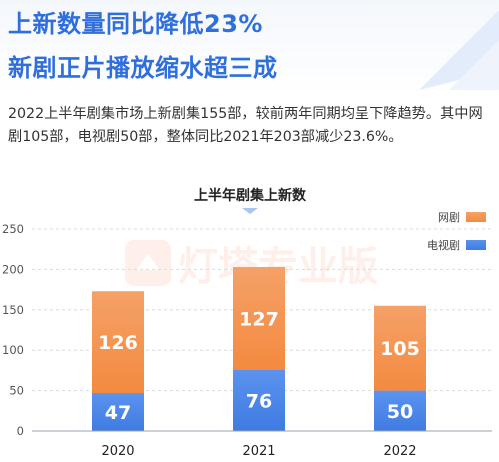  I want to click on bar-2020-tv, so click(118, 412).